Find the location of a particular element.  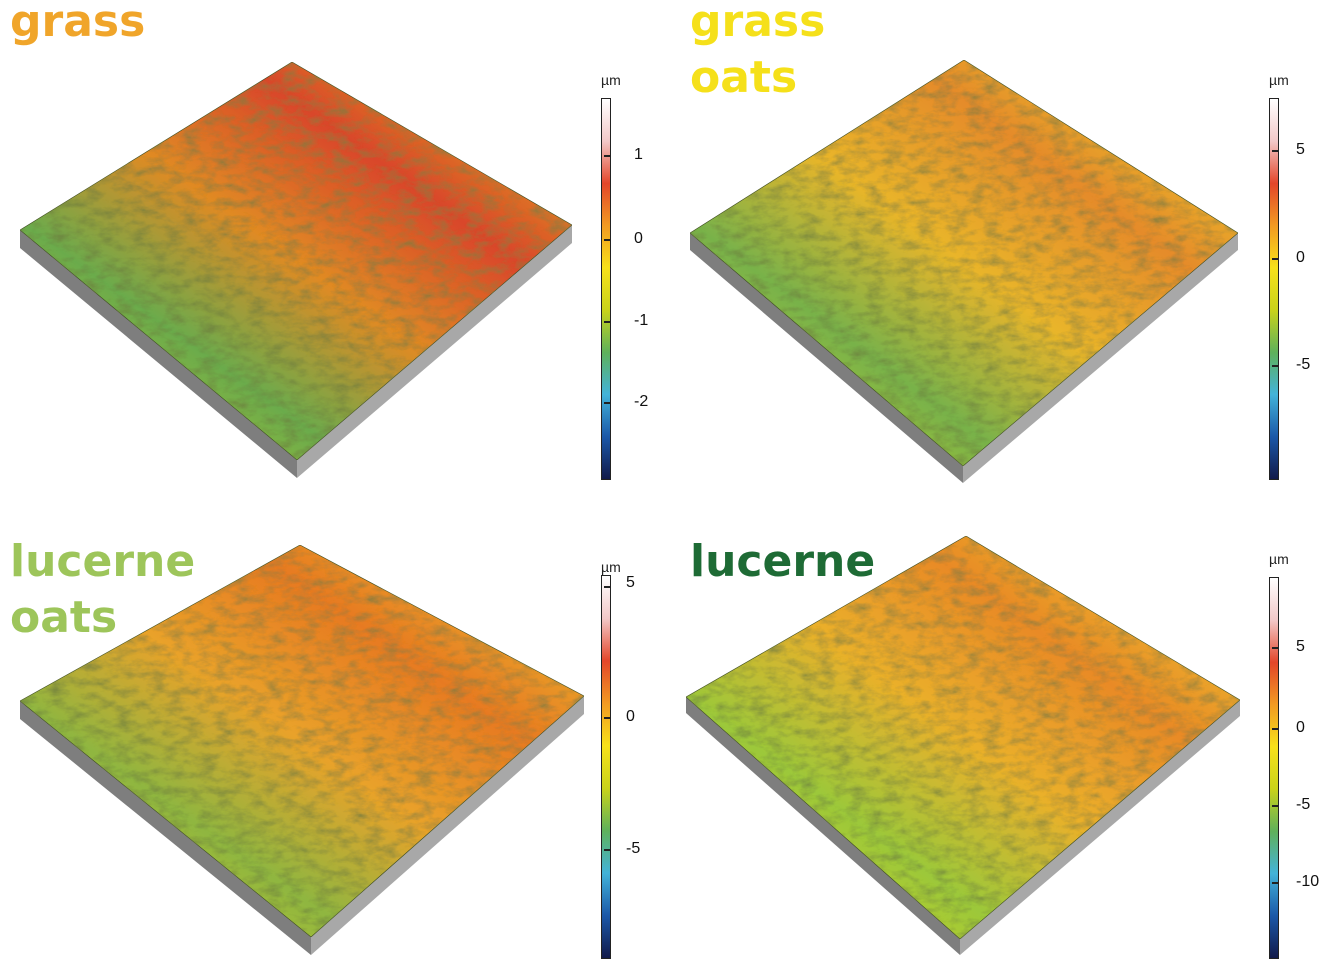

panel-title: lucerne oats is located at coordinates (102, 590).